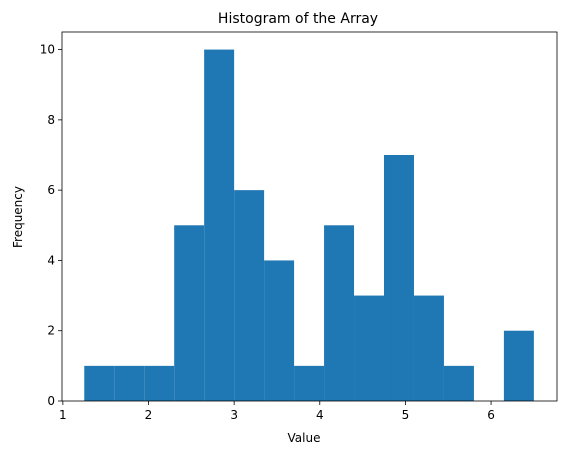  What do you see at coordinates (320, 415) in the screenshot?
I see `x-tick-label: 4` at bounding box center [320, 415].